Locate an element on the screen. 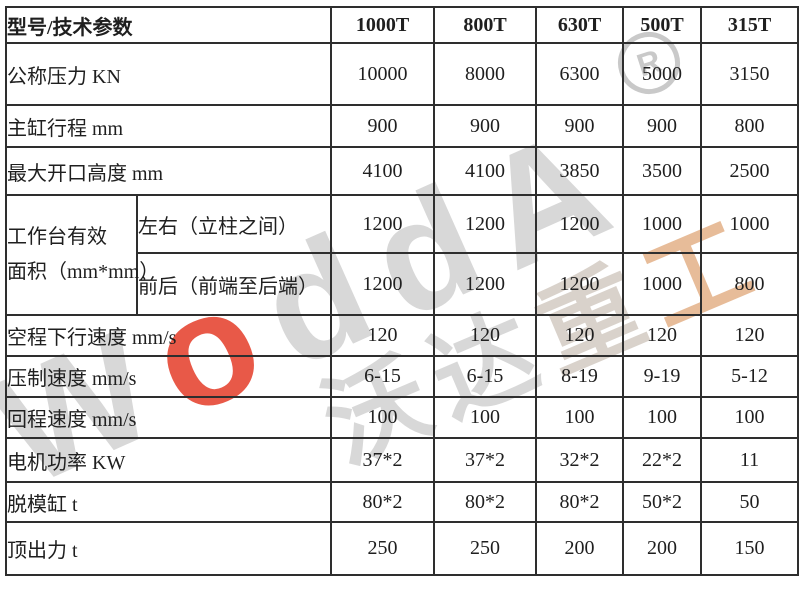 The width and height of the screenshot is (800, 600). spec-row-label: 公称压力 KN is located at coordinates (168, 74).